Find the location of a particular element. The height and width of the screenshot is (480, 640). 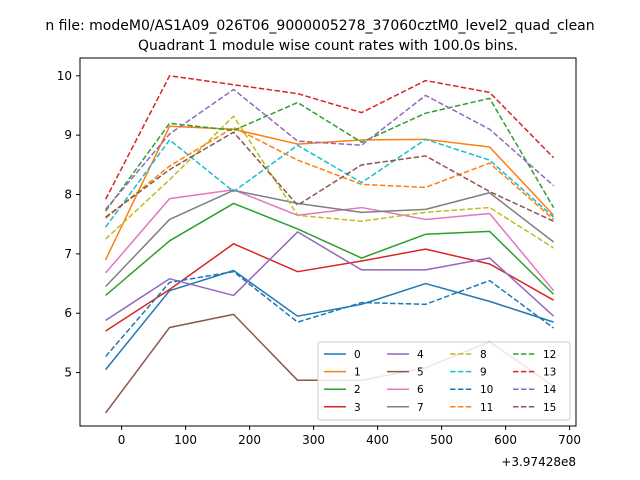

legend-label-8: 8 is located at coordinates (483, 355).